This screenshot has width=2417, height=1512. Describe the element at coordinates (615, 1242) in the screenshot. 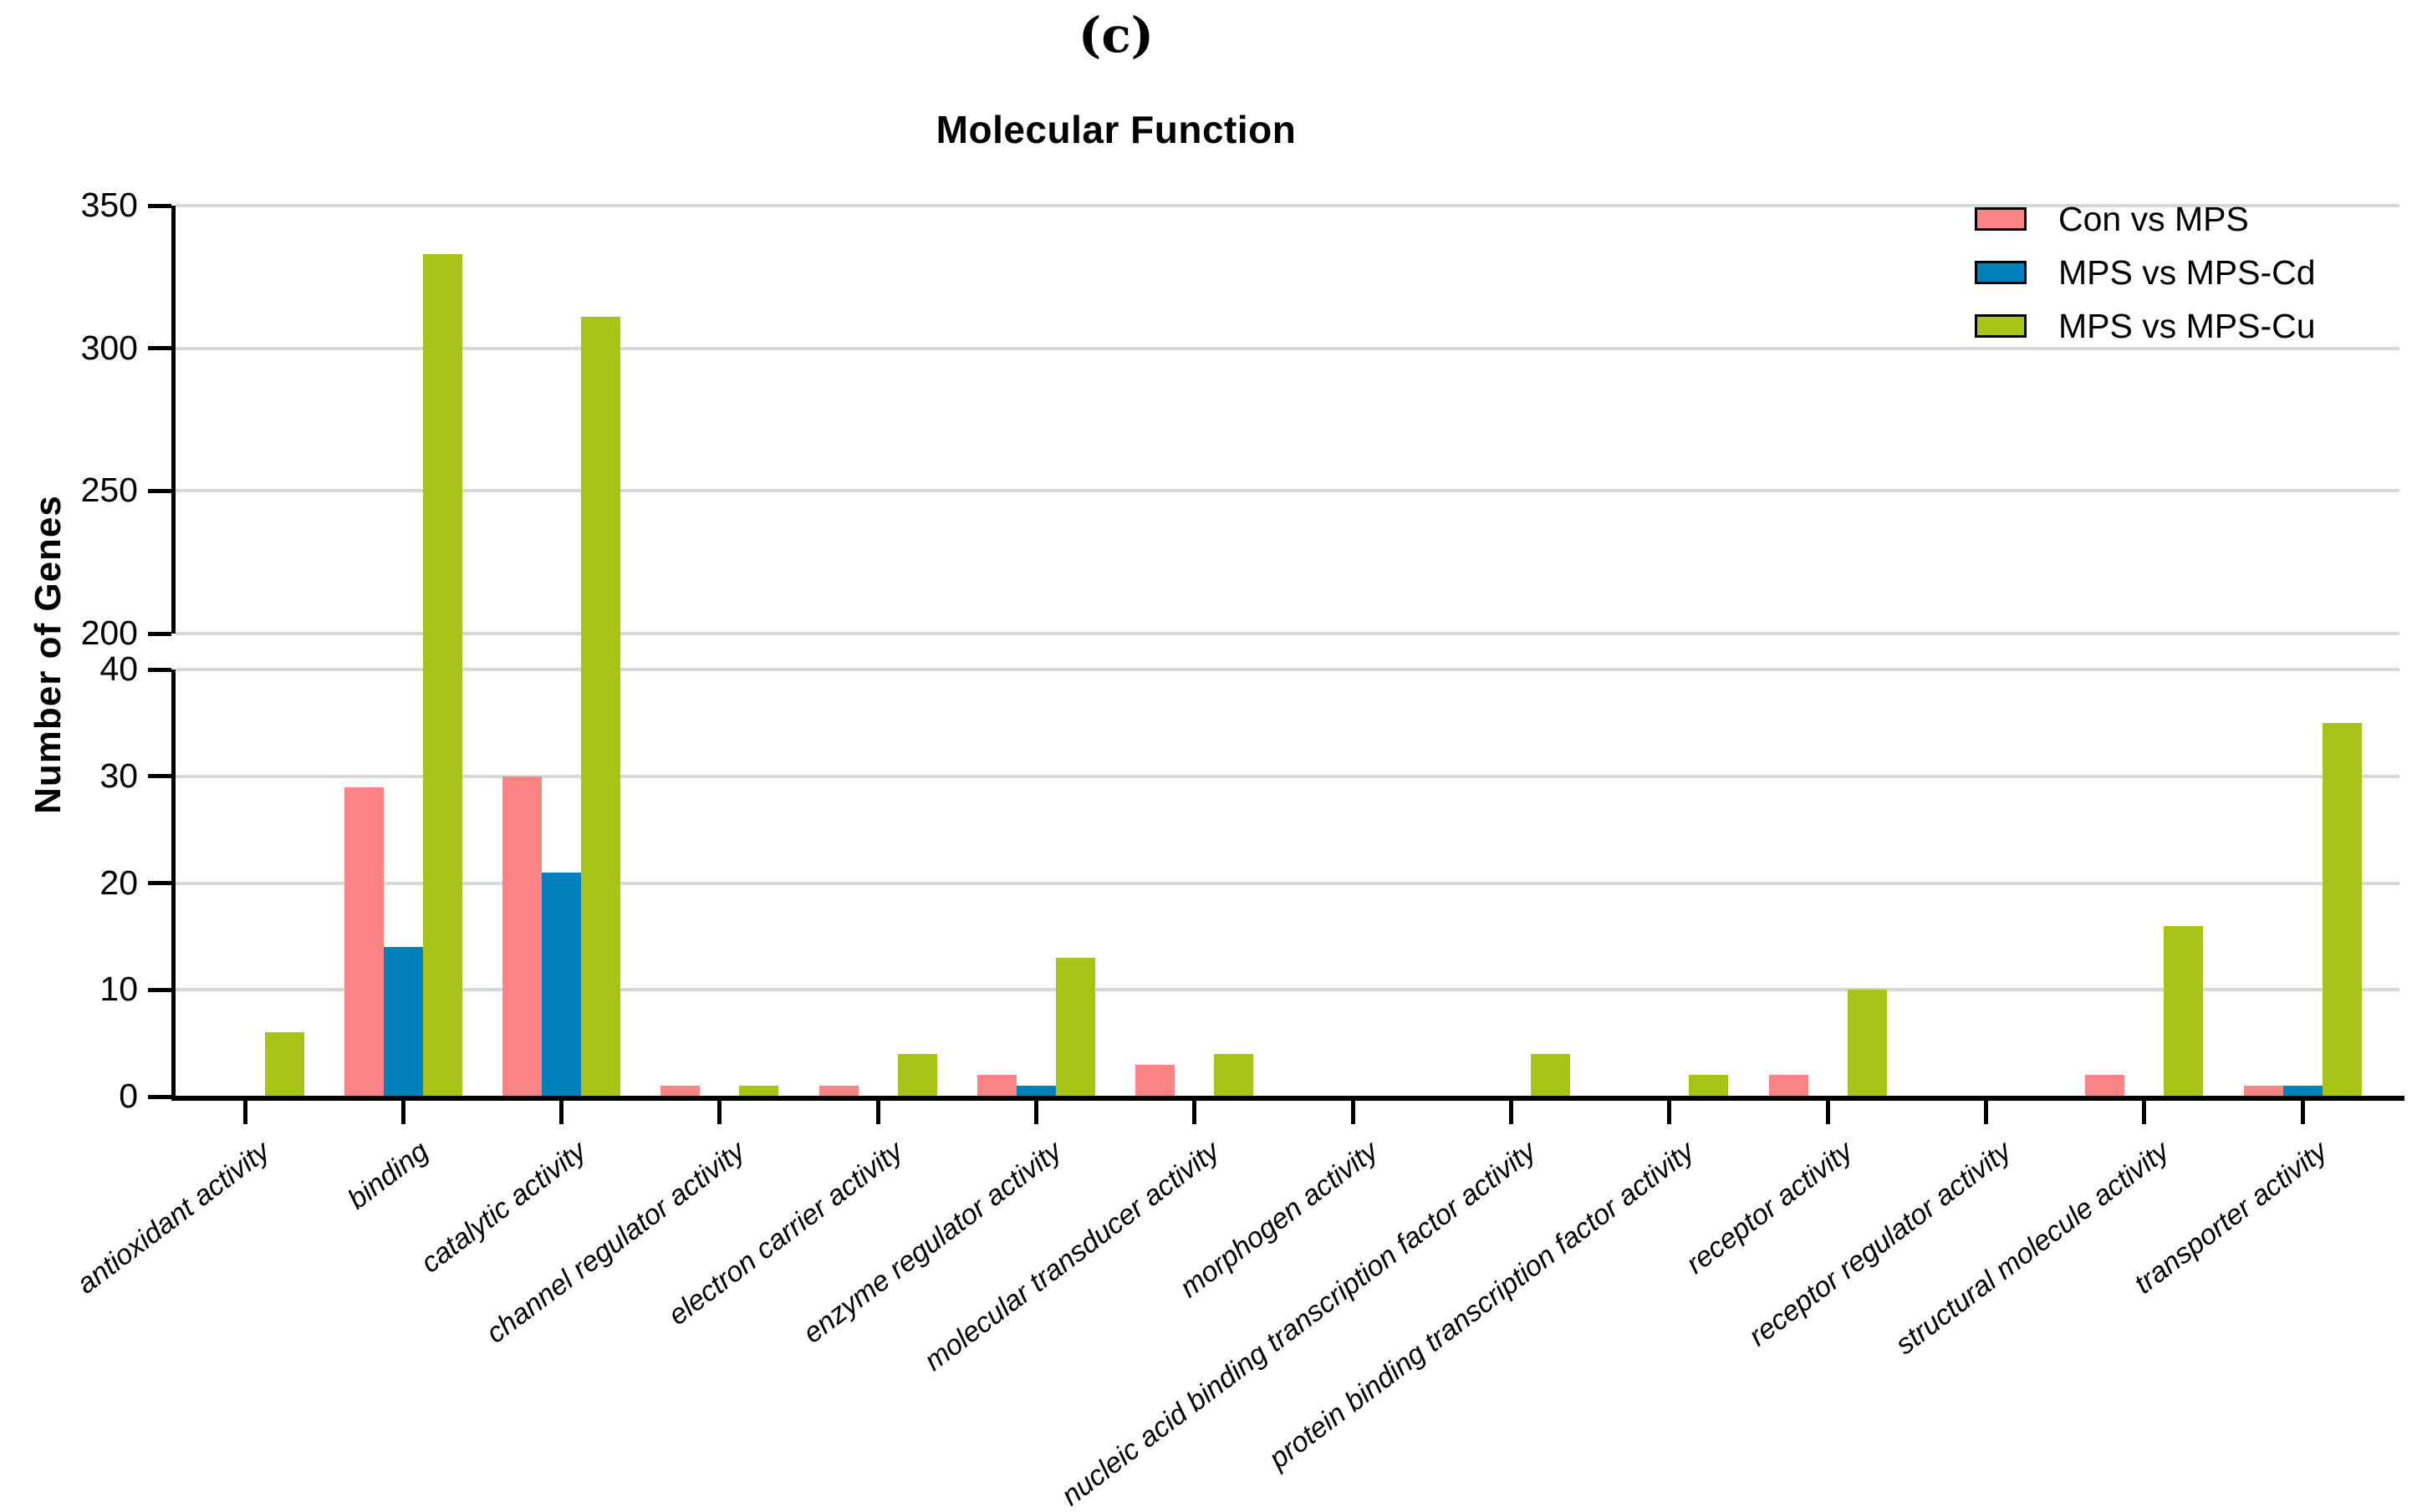

I see `x-tick-label-3: channel regulator activity` at that location.